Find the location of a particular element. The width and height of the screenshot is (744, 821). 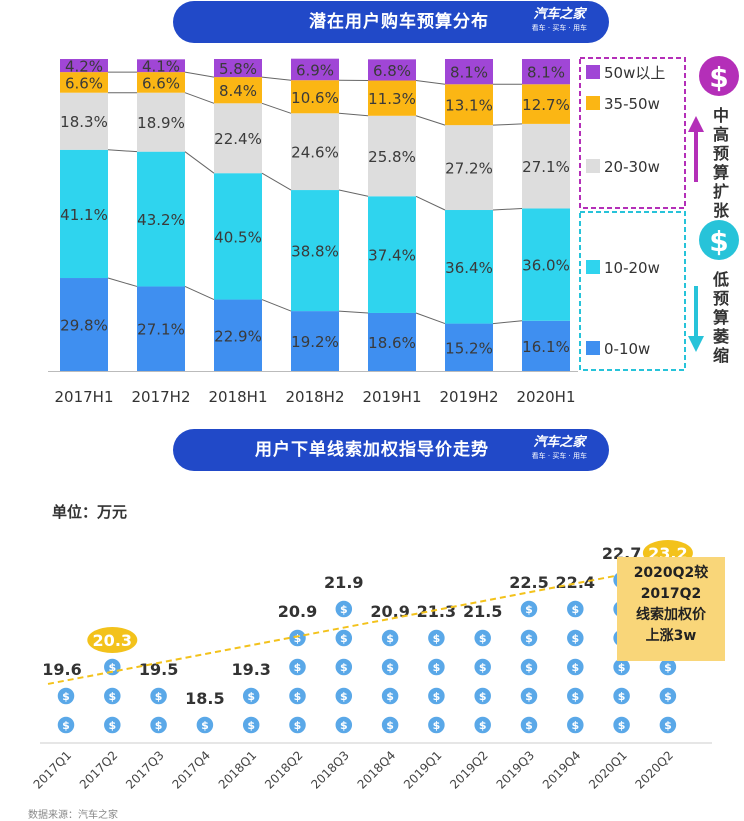

data-label: 18.9% is located at coordinates (161, 123).